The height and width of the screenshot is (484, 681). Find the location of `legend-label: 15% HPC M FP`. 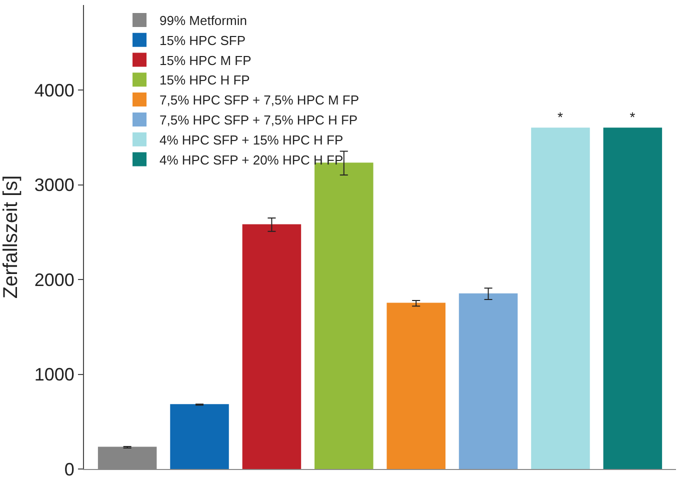

legend-label: 15% HPC M FP is located at coordinates (206, 60).